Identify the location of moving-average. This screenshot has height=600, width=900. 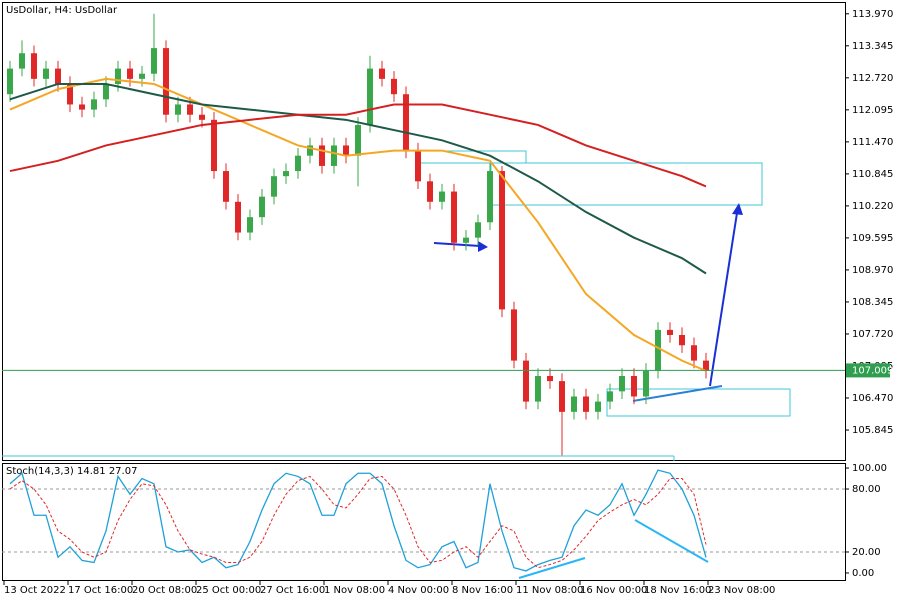
(358, 145).